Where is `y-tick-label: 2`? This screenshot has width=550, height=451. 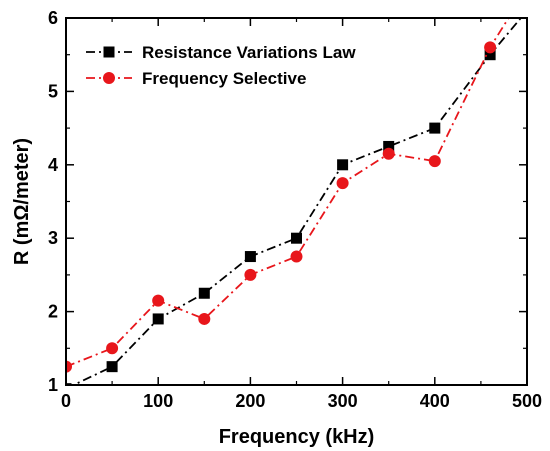 y-tick-label: 2 is located at coordinates (53, 312).